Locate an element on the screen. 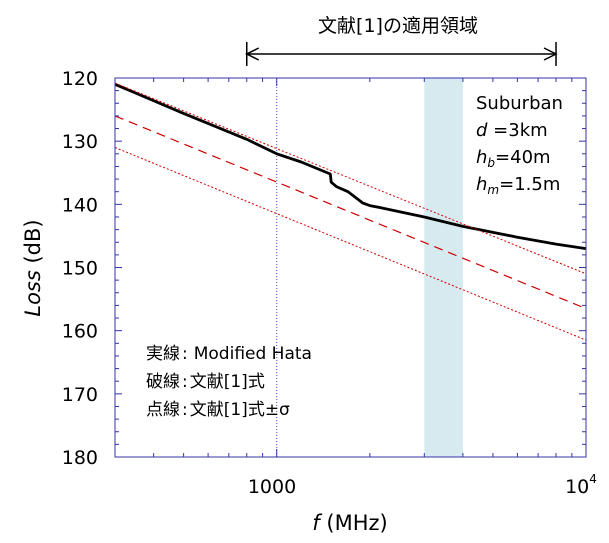 The image size is (609, 543). legend-dotted-text: 文献[1]式±σ is located at coordinates (240, 410).